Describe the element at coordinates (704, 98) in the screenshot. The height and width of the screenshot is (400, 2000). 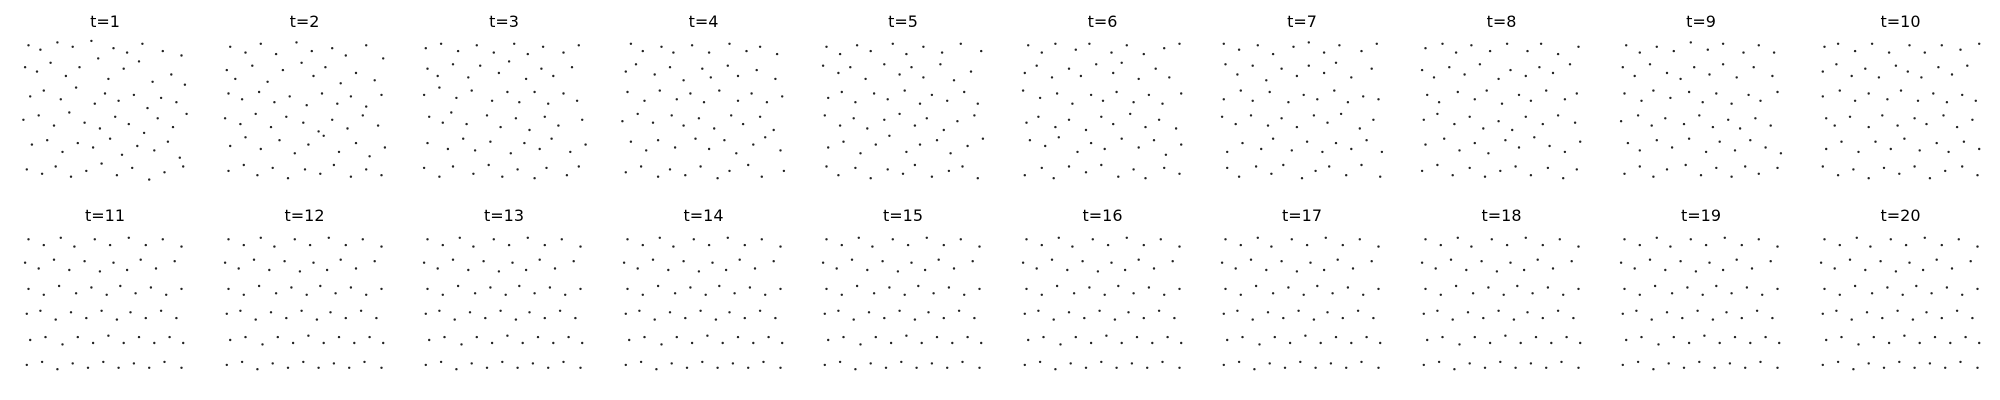
I see `scatter-panel: t=4` at that location.